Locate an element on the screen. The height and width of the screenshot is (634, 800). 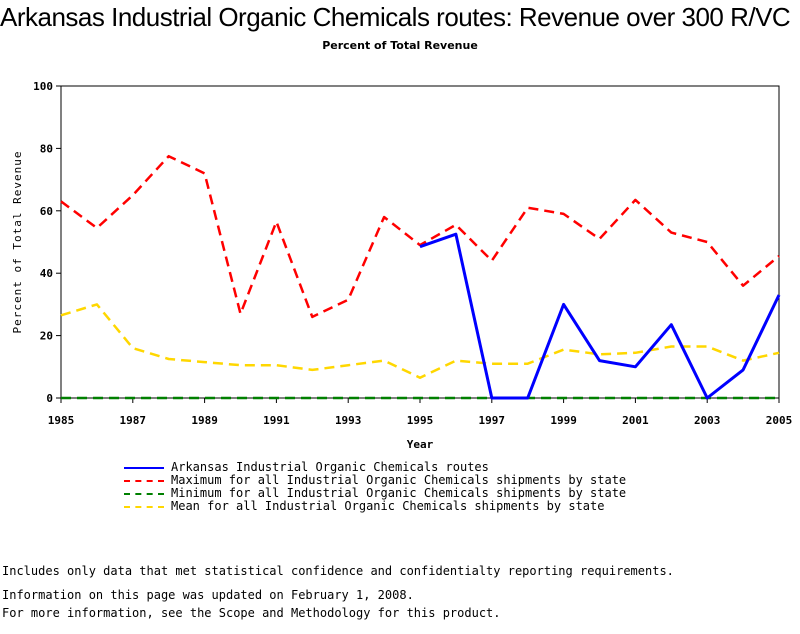
y-tick-label: 80 is located at coordinates (46, 148).